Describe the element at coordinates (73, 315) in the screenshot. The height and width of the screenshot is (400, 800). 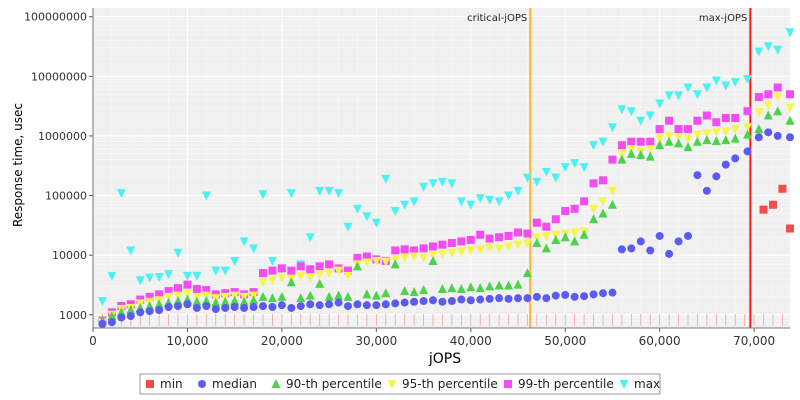
I see `y-tick-label: 1000` at that location.